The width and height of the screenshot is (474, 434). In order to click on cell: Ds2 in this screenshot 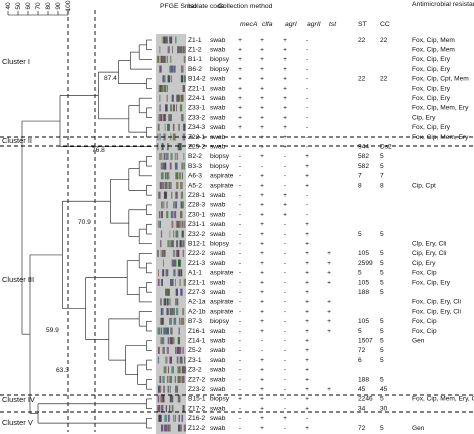, I will do `click(386, 146)`.